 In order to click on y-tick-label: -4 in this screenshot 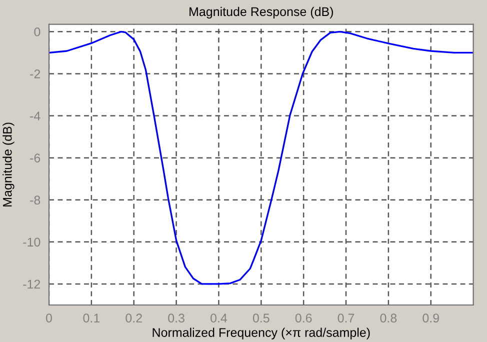, I will do `click(35, 116)`.